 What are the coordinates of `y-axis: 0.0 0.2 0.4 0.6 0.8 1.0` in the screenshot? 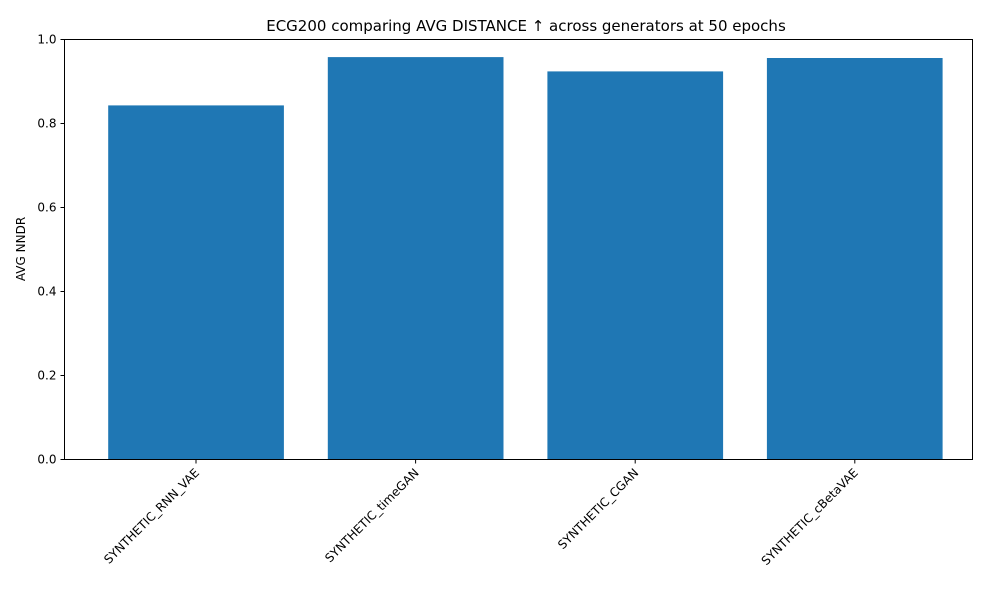 It's located at (51, 250).